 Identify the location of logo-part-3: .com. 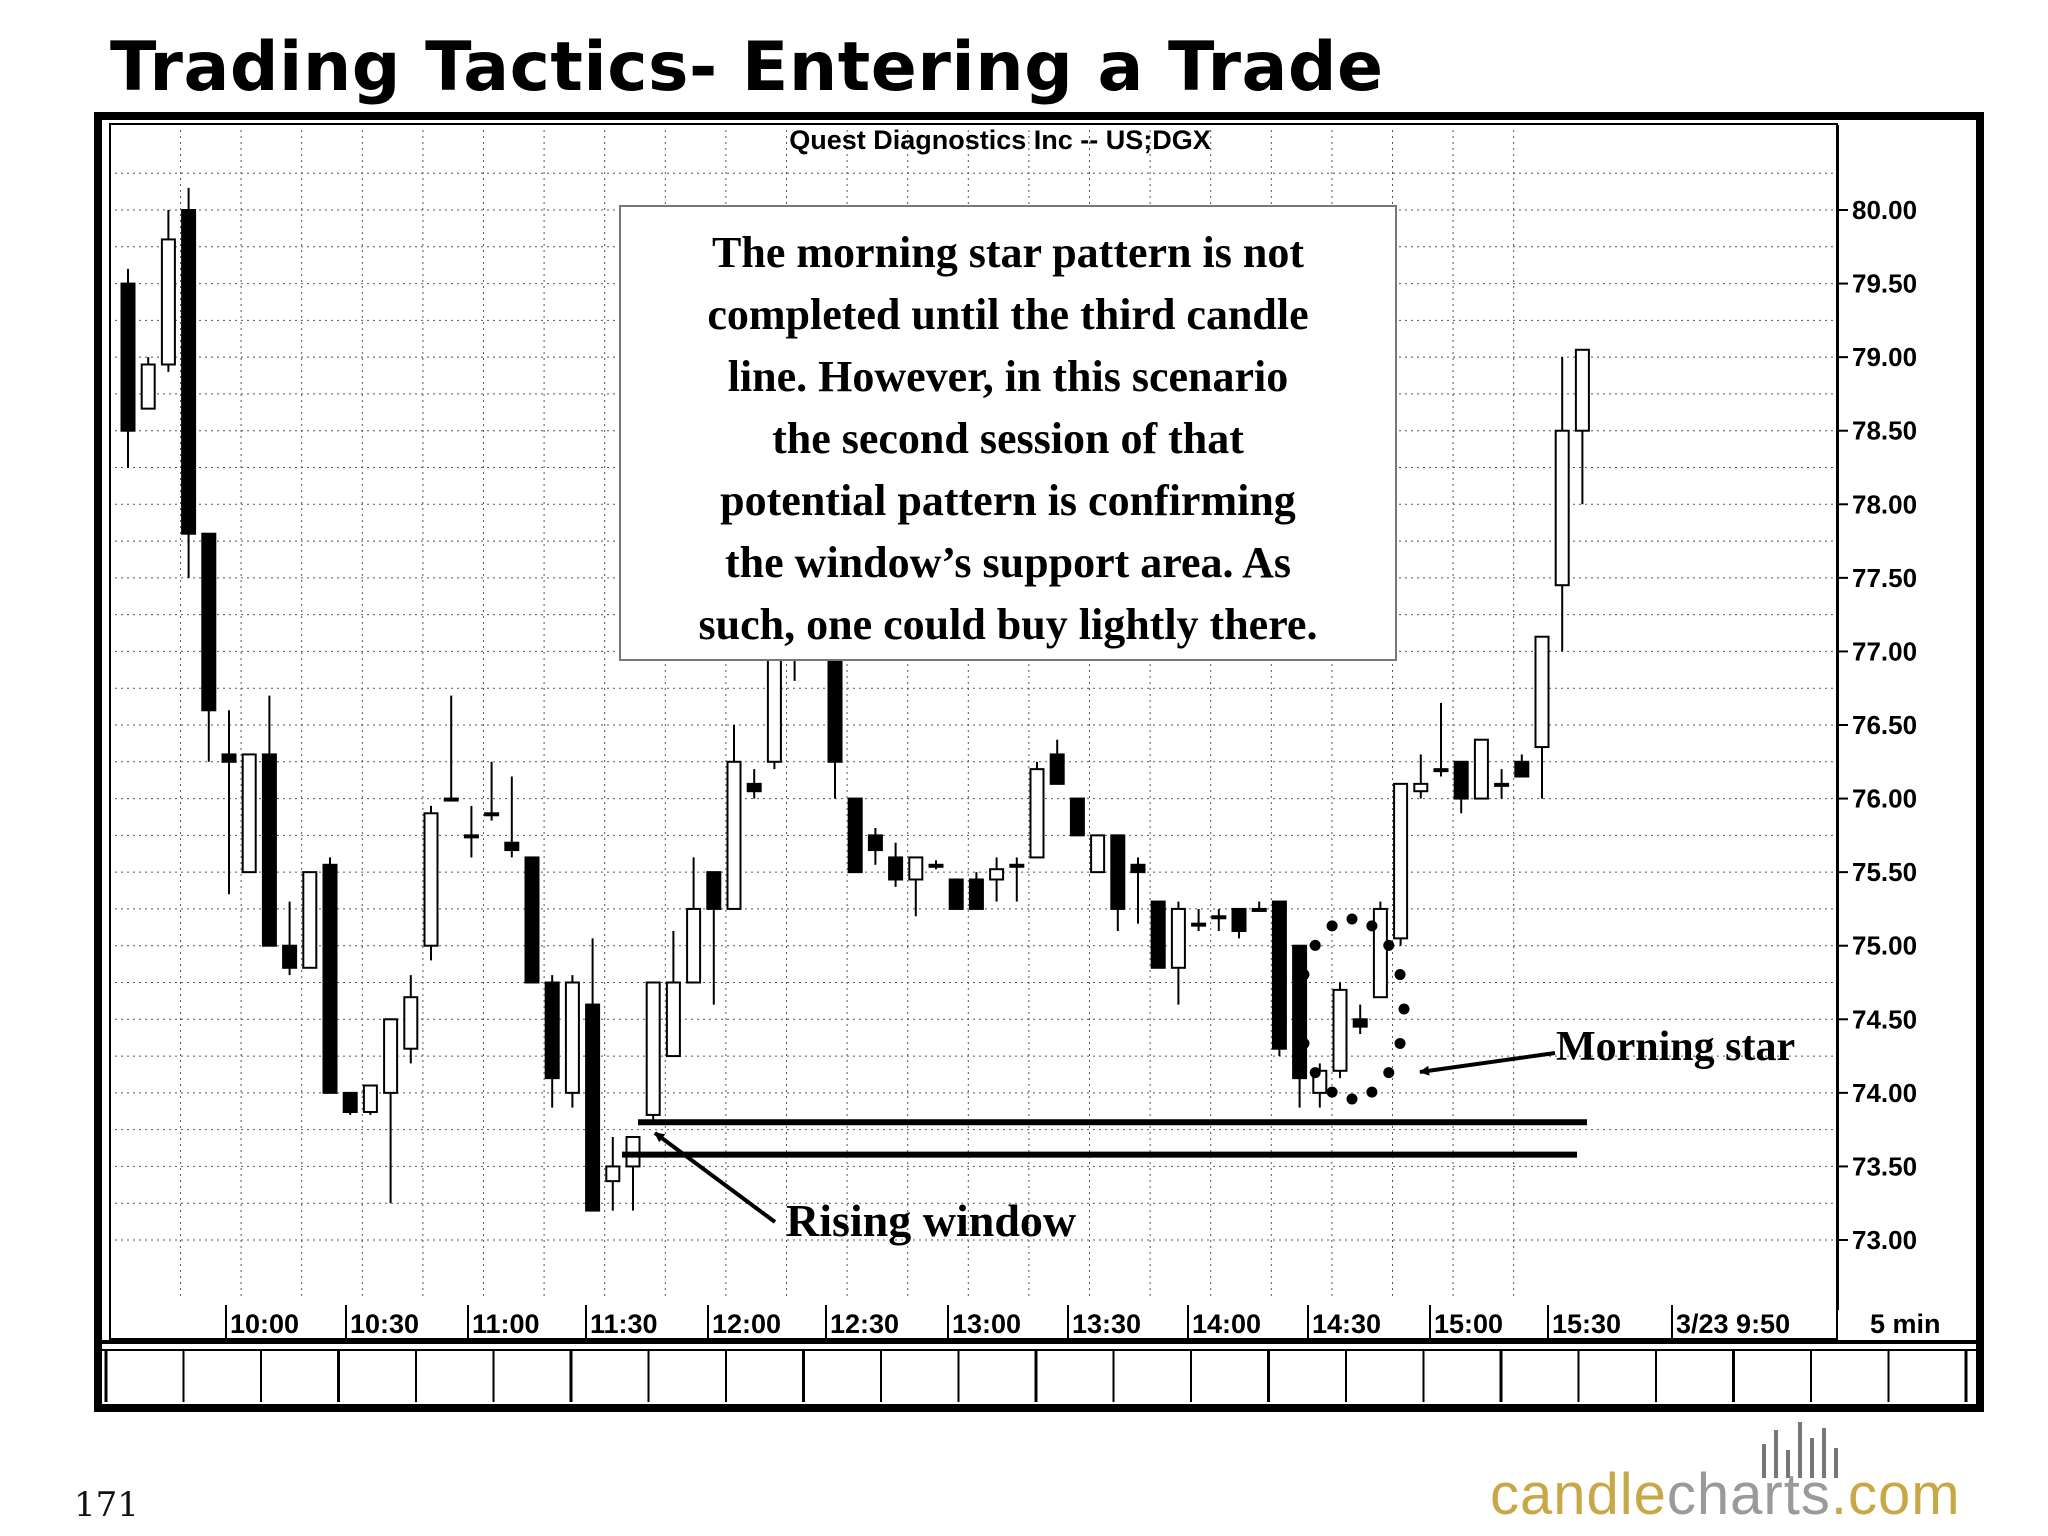
(1895, 1494).